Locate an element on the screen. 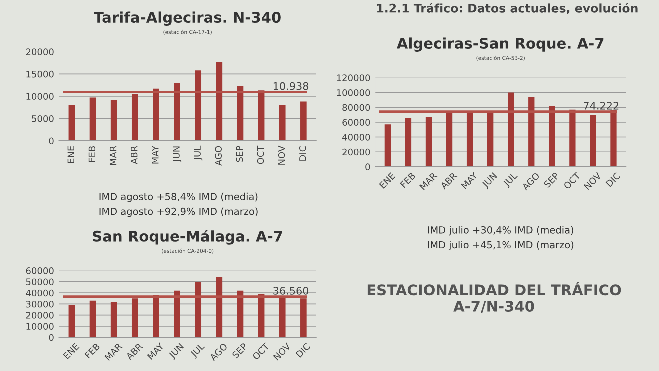  text: IMD julio +30,4% IMD (media) is located at coordinates (501, 231).